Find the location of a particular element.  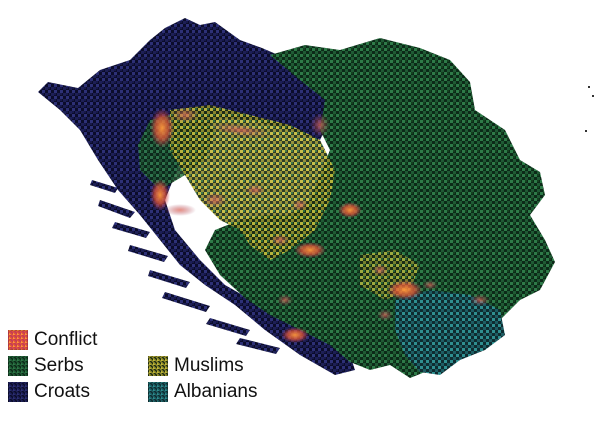

legend-label-conflict: Conflict is located at coordinates (66, 339).